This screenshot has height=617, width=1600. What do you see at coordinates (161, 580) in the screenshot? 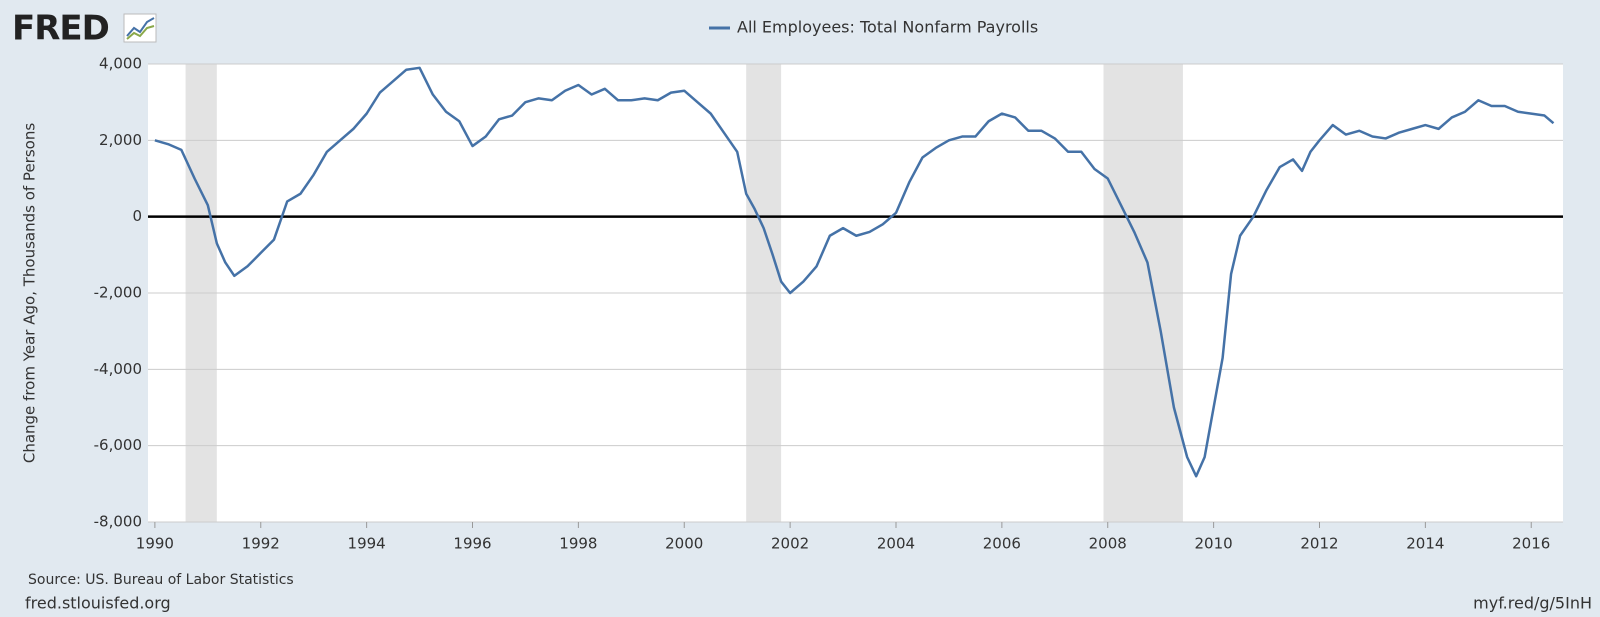
I see `source: Source: US. Bureau of Labor Statistics` at bounding box center [161, 580].